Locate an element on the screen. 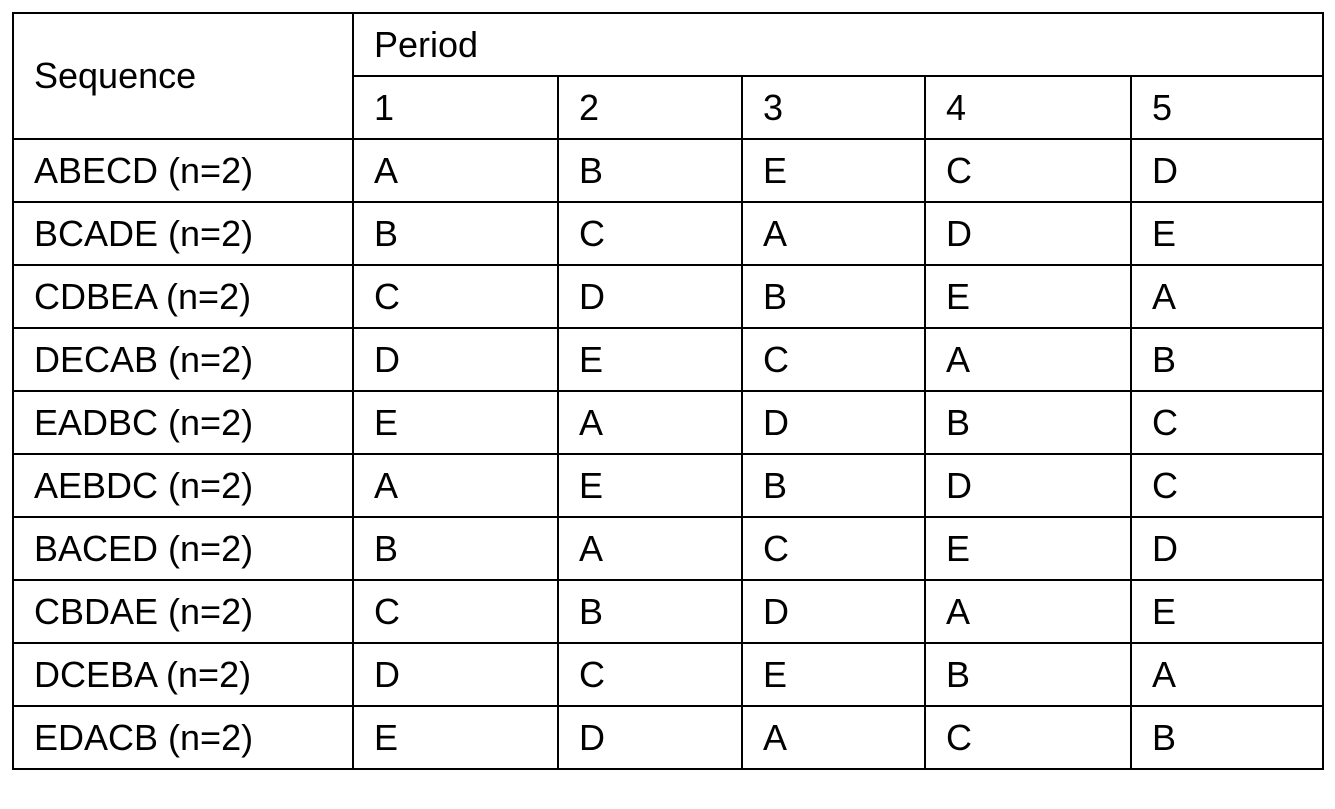  data-row: EADBC (n=2)EADBC is located at coordinates (668, 422).